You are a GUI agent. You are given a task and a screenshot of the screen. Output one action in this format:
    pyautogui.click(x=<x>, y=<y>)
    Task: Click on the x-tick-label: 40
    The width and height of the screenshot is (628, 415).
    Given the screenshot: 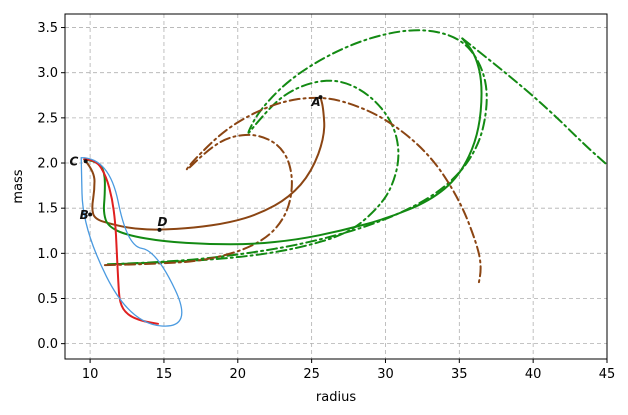 What is the action you would take?
    pyautogui.click(x=533, y=374)
    